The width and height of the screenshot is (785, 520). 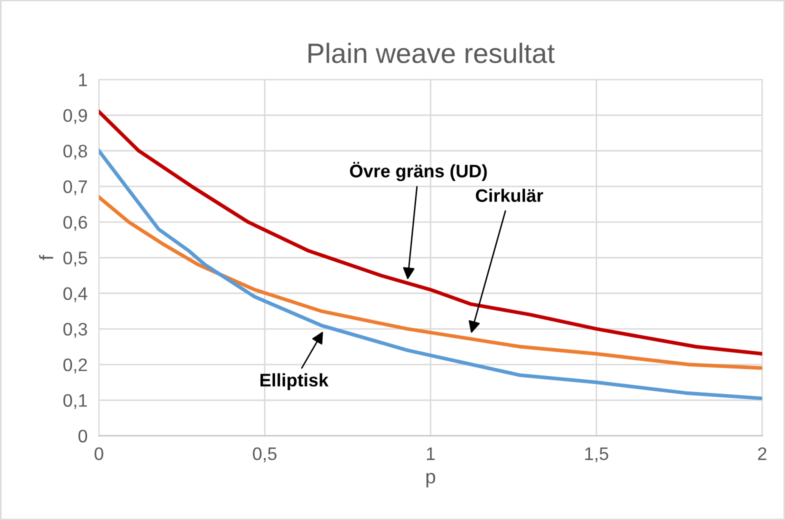 What do you see at coordinates (75, 259) in the screenshot?
I see `y-tick-label: 0,5` at bounding box center [75, 259].